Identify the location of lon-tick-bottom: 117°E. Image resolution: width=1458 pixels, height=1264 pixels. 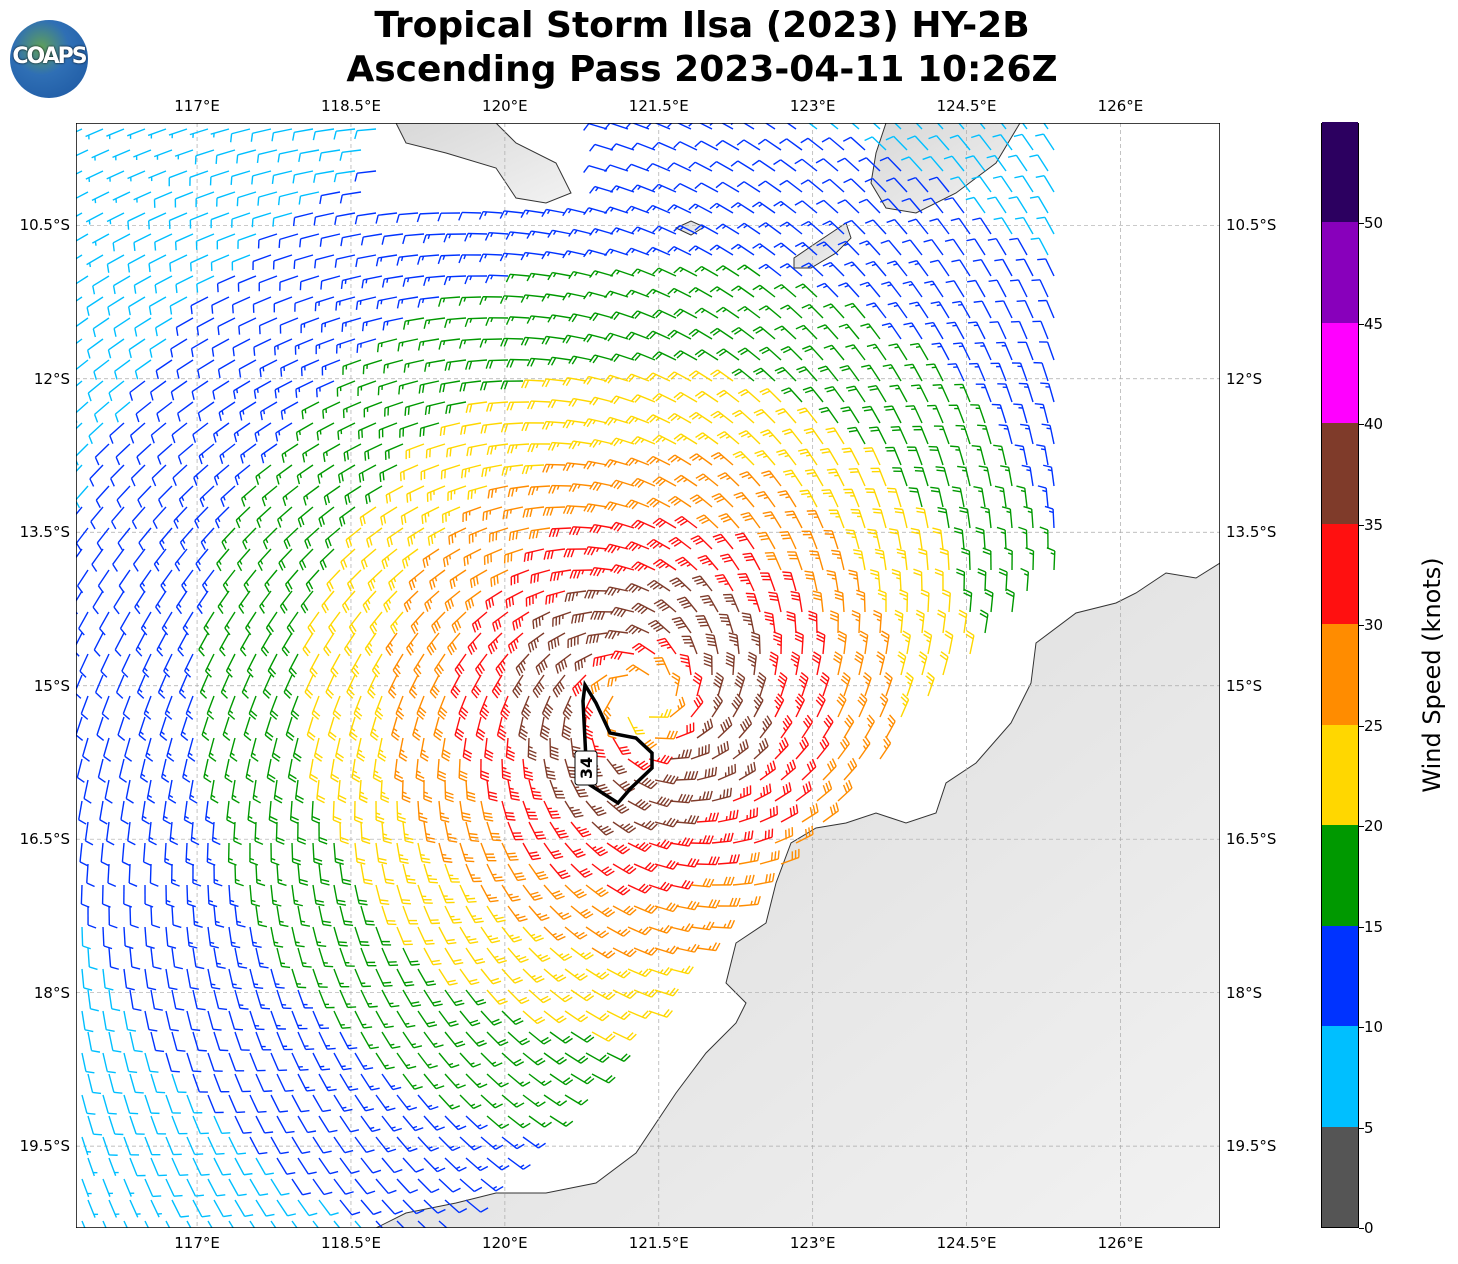
(197, 1243).